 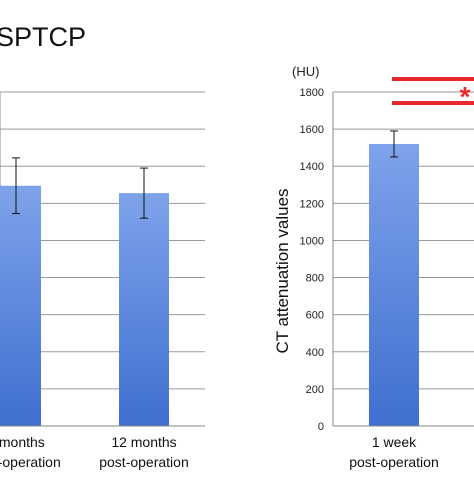 I want to click on left-chart-title: SPTCP, so click(x=43, y=37).